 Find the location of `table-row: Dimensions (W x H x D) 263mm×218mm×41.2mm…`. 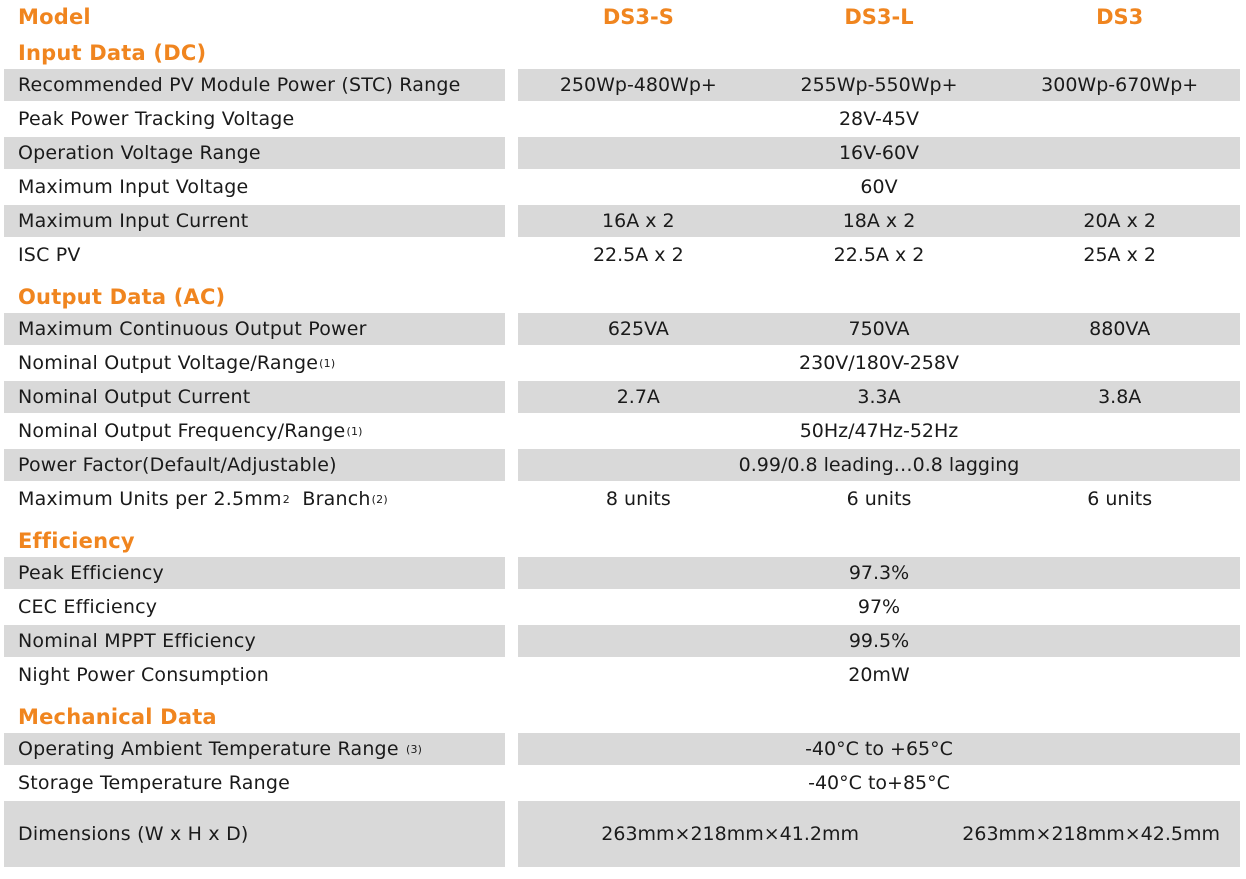

table-row: Dimensions (W x H x D) 263mm×218mm×41.2mm… is located at coordinates (623, 834).